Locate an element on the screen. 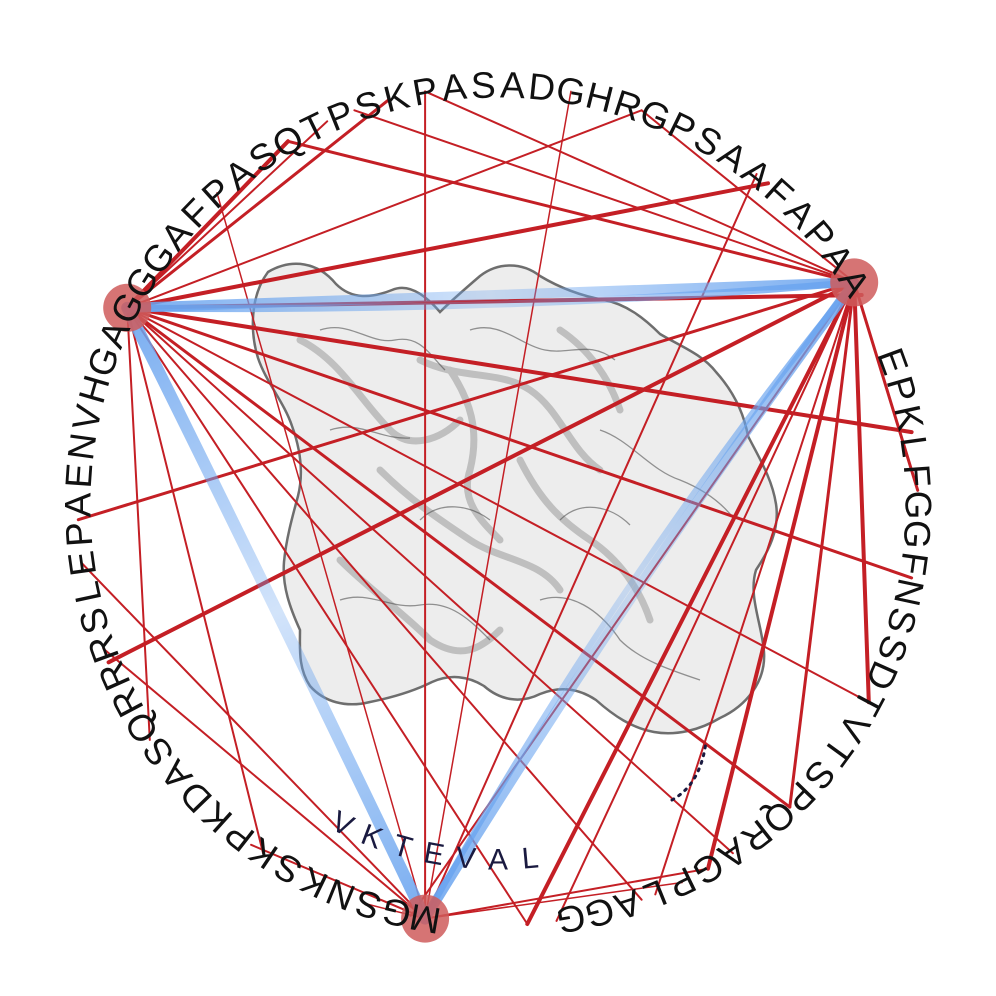 Image resolution: width=996 pixels, height=996 pixels. ring-letter-0-22: N is located at coordinates (82, 446).